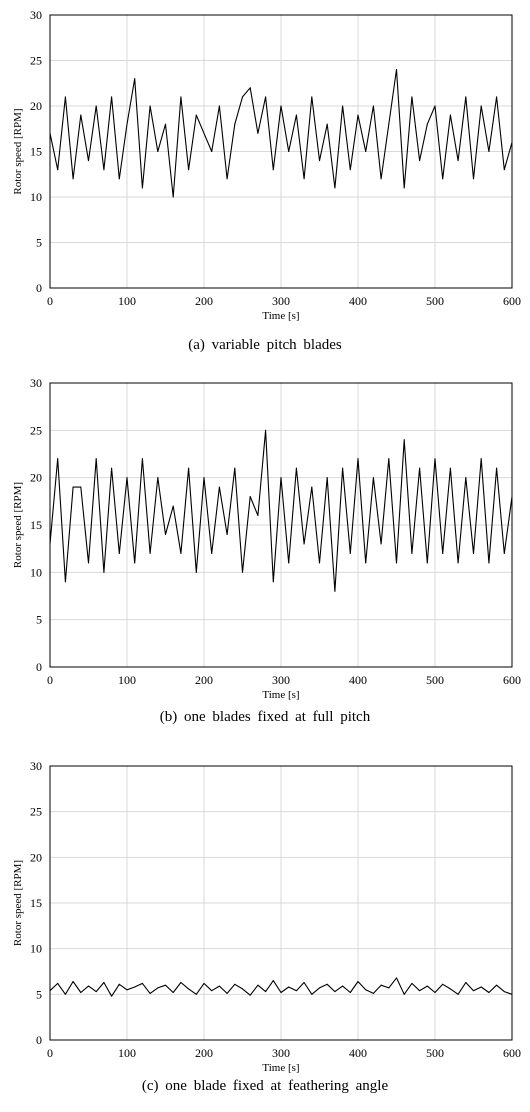 This screenshot has height=1112, width=530. I want to click on x-tick-label: 600, so click(512, 680).